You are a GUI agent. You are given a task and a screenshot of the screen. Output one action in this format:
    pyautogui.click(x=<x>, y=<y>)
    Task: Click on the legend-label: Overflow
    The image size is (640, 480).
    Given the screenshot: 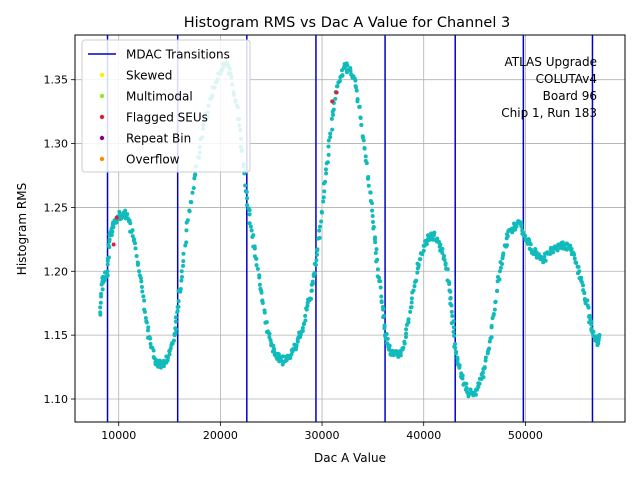 What is the action you would take?
    pyautogui.click(x=153, y=160)
    